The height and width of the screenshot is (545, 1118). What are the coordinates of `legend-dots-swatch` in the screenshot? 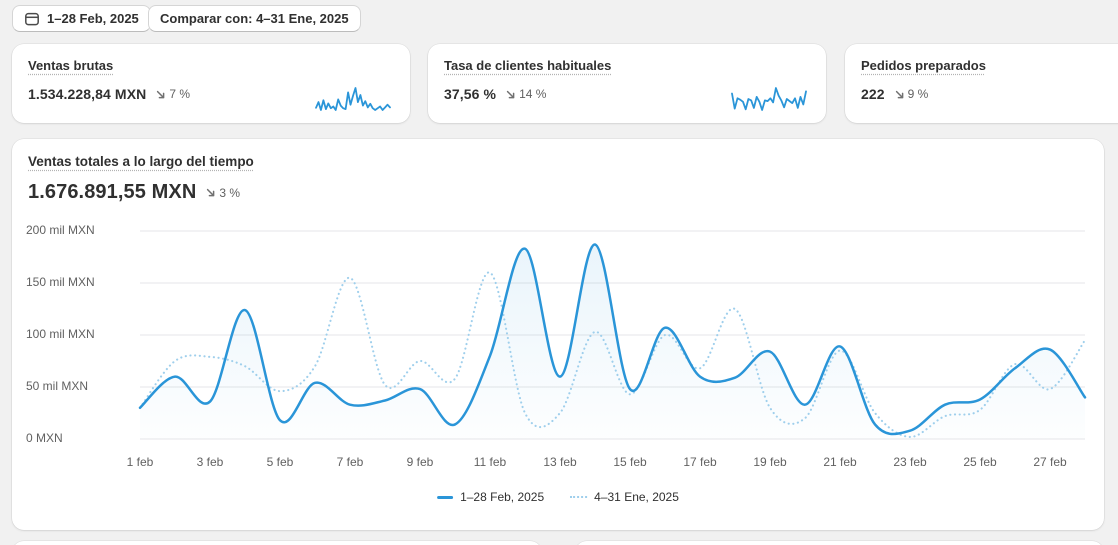 It's located at (579, 497).